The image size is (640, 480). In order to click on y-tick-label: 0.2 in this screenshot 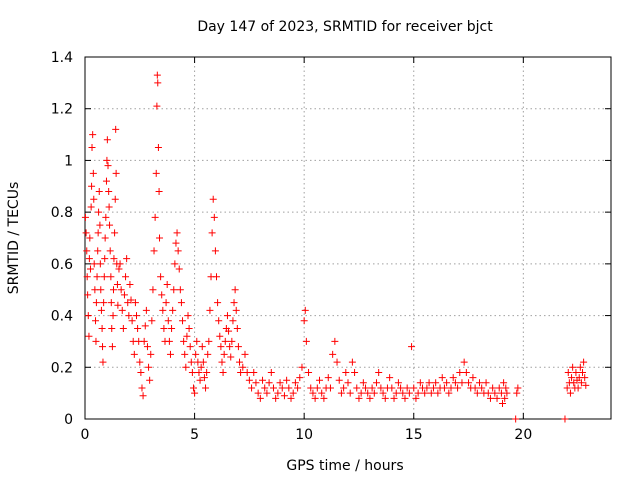, I will do `click(62, 368)`.